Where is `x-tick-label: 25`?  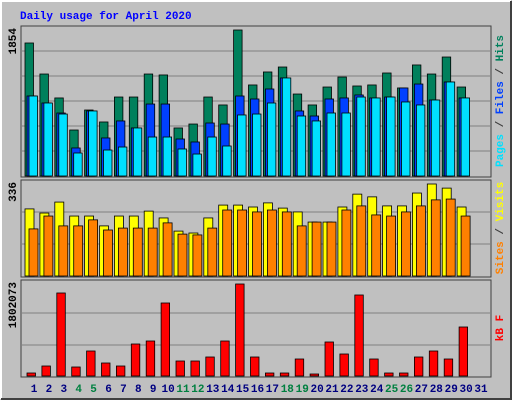
x-tick-label: 25 is located at coordinates (392, 390).